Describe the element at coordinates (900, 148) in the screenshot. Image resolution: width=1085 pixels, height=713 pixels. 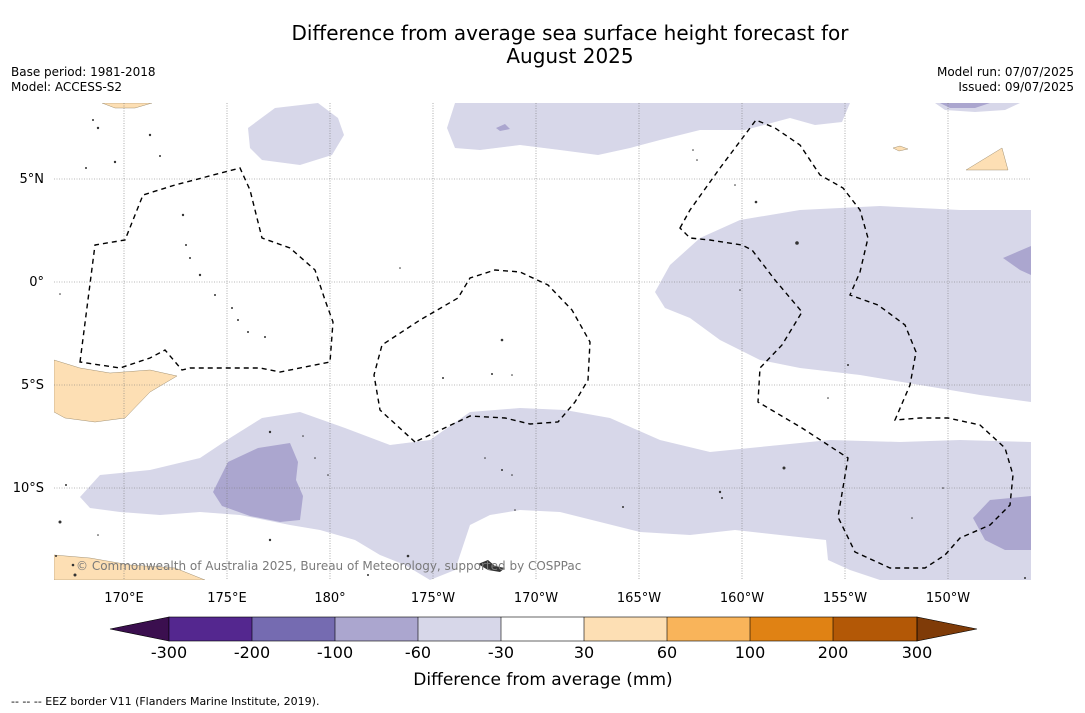
I see `positive-spot` at that location.